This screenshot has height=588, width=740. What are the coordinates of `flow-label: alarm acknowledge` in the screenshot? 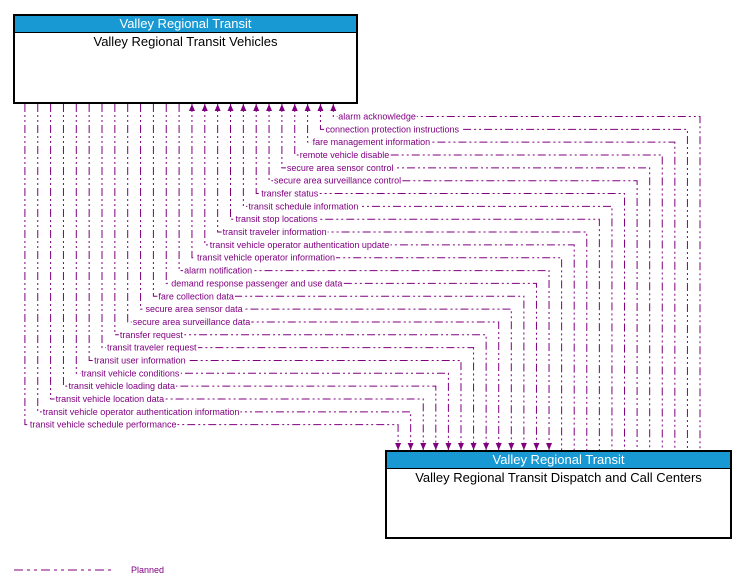 It's located at (377, 117).